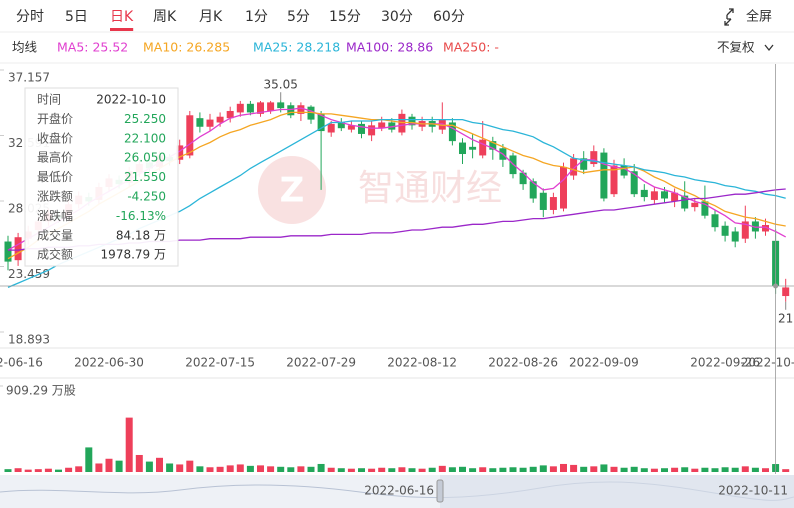 This screenshot has width=794, height=508. Describe the element at coordinates (422, 363) in the screenshot. I see `x-tick-label: 2022-08-12` at that location.